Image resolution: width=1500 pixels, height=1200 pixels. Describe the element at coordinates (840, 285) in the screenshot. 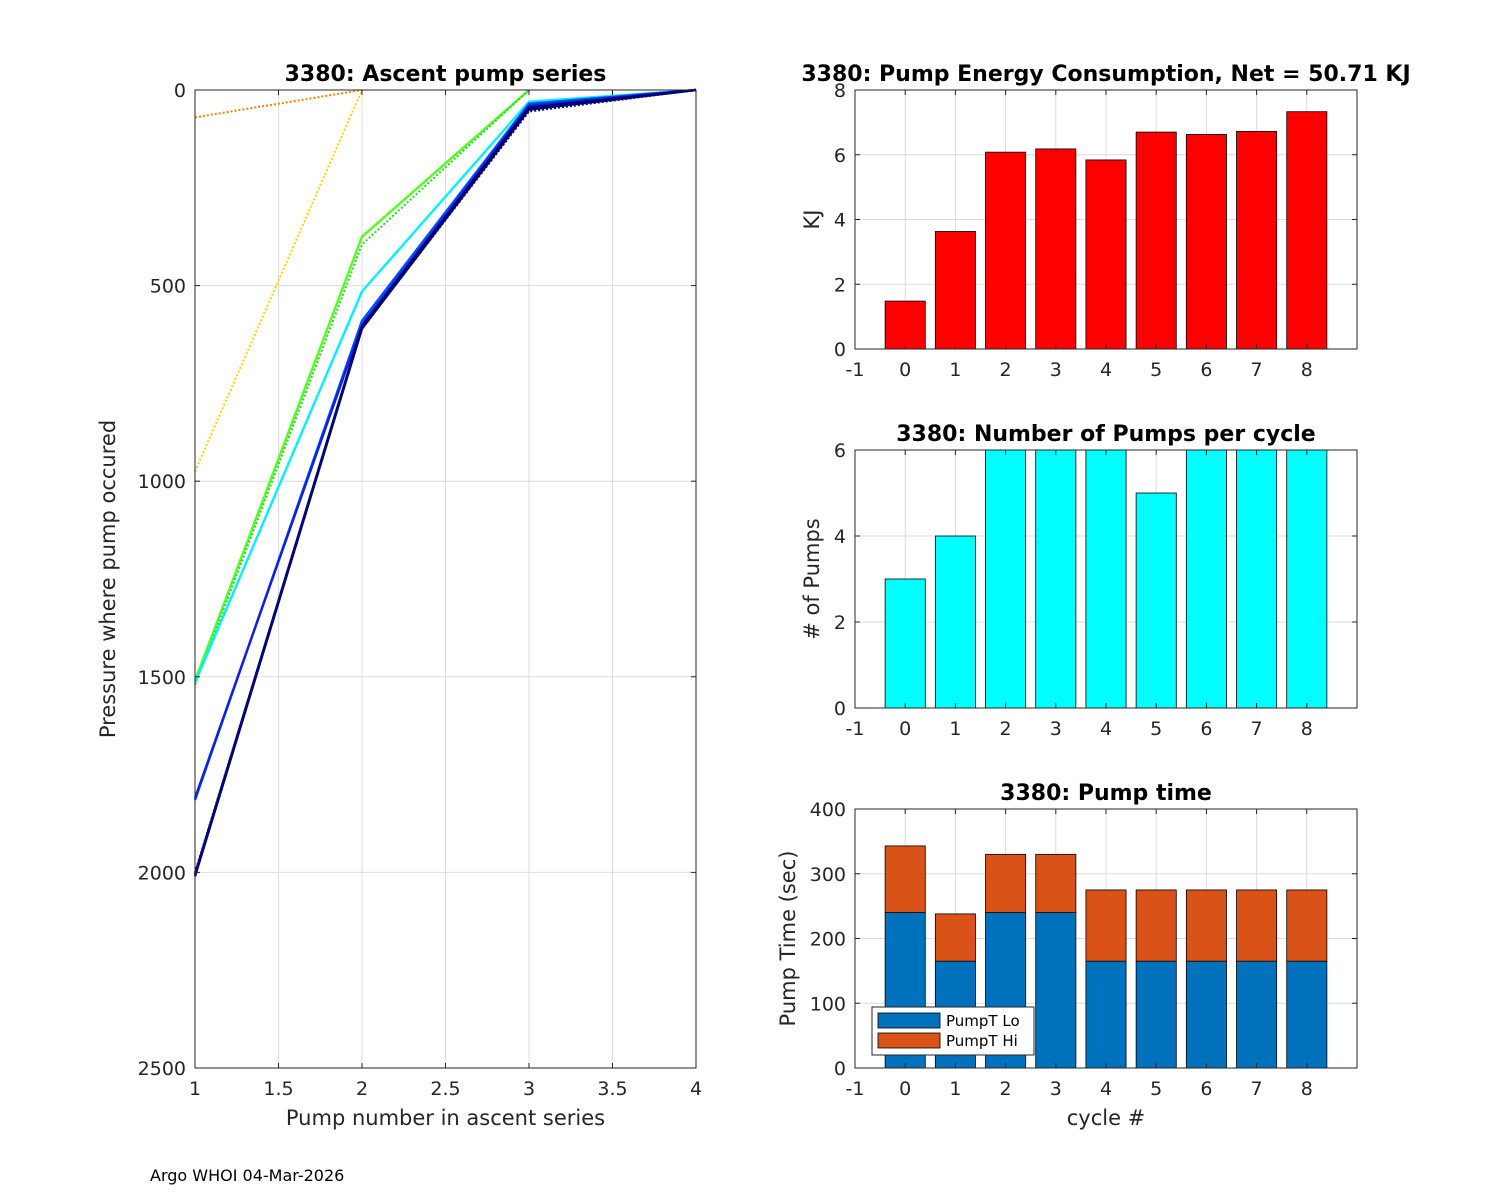

I see `energy-ytick-label: 2` at that location.